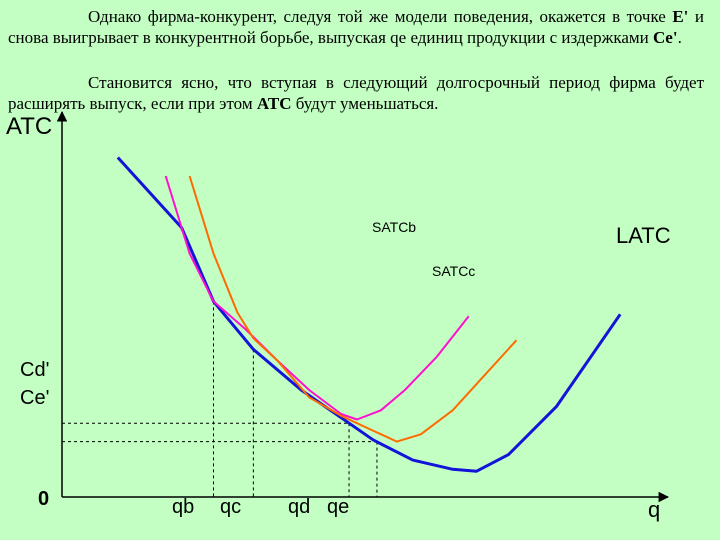  I want to click on p1-text-end: ., so click(679, 37).